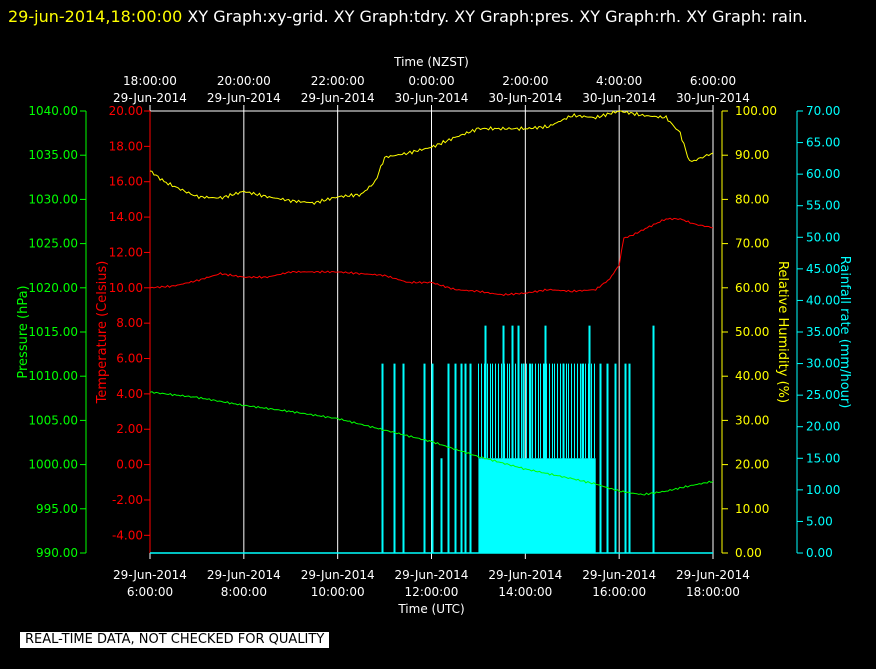 Image resolution: width=876 pixels, height=669 pixels. What do you see at coordinates (338, 592) in the screenshot?
I see `bottom-tick-label: 10:00:00` at bounding box center [338, 592].